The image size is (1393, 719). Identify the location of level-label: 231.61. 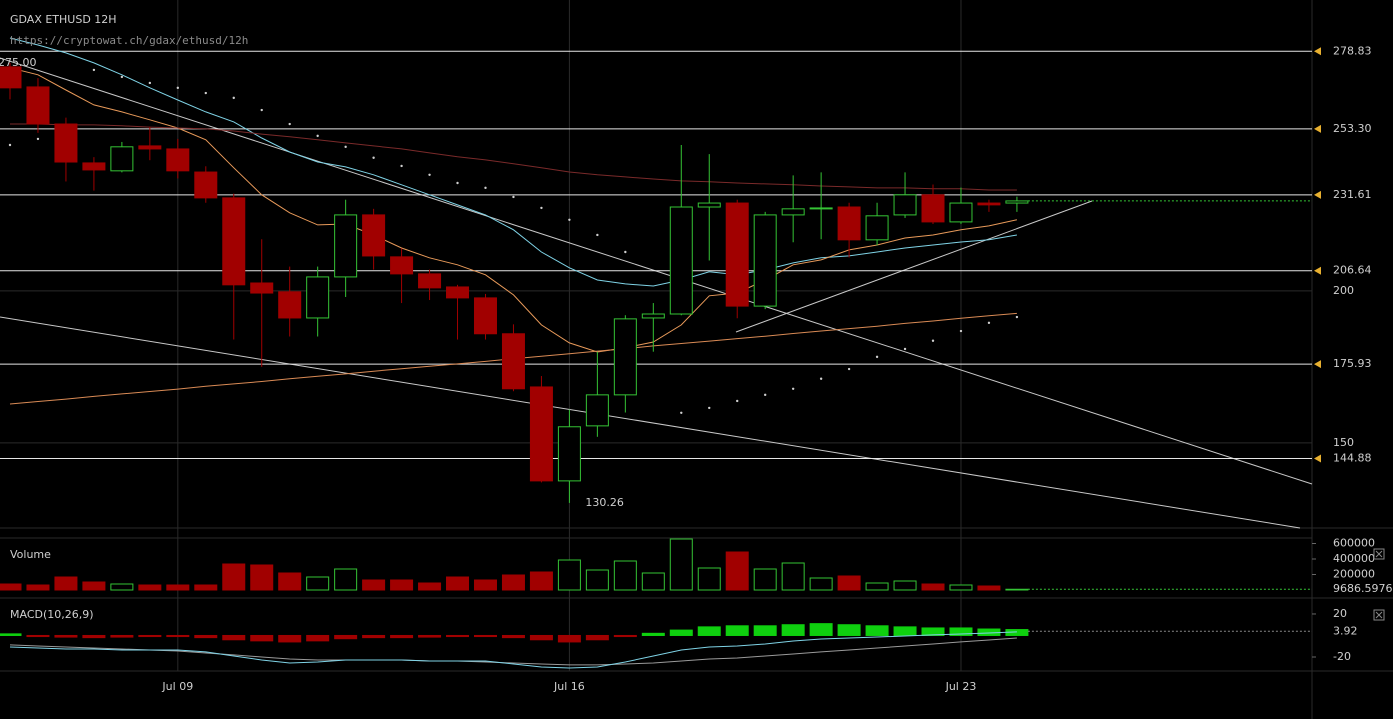
(1352, 194).